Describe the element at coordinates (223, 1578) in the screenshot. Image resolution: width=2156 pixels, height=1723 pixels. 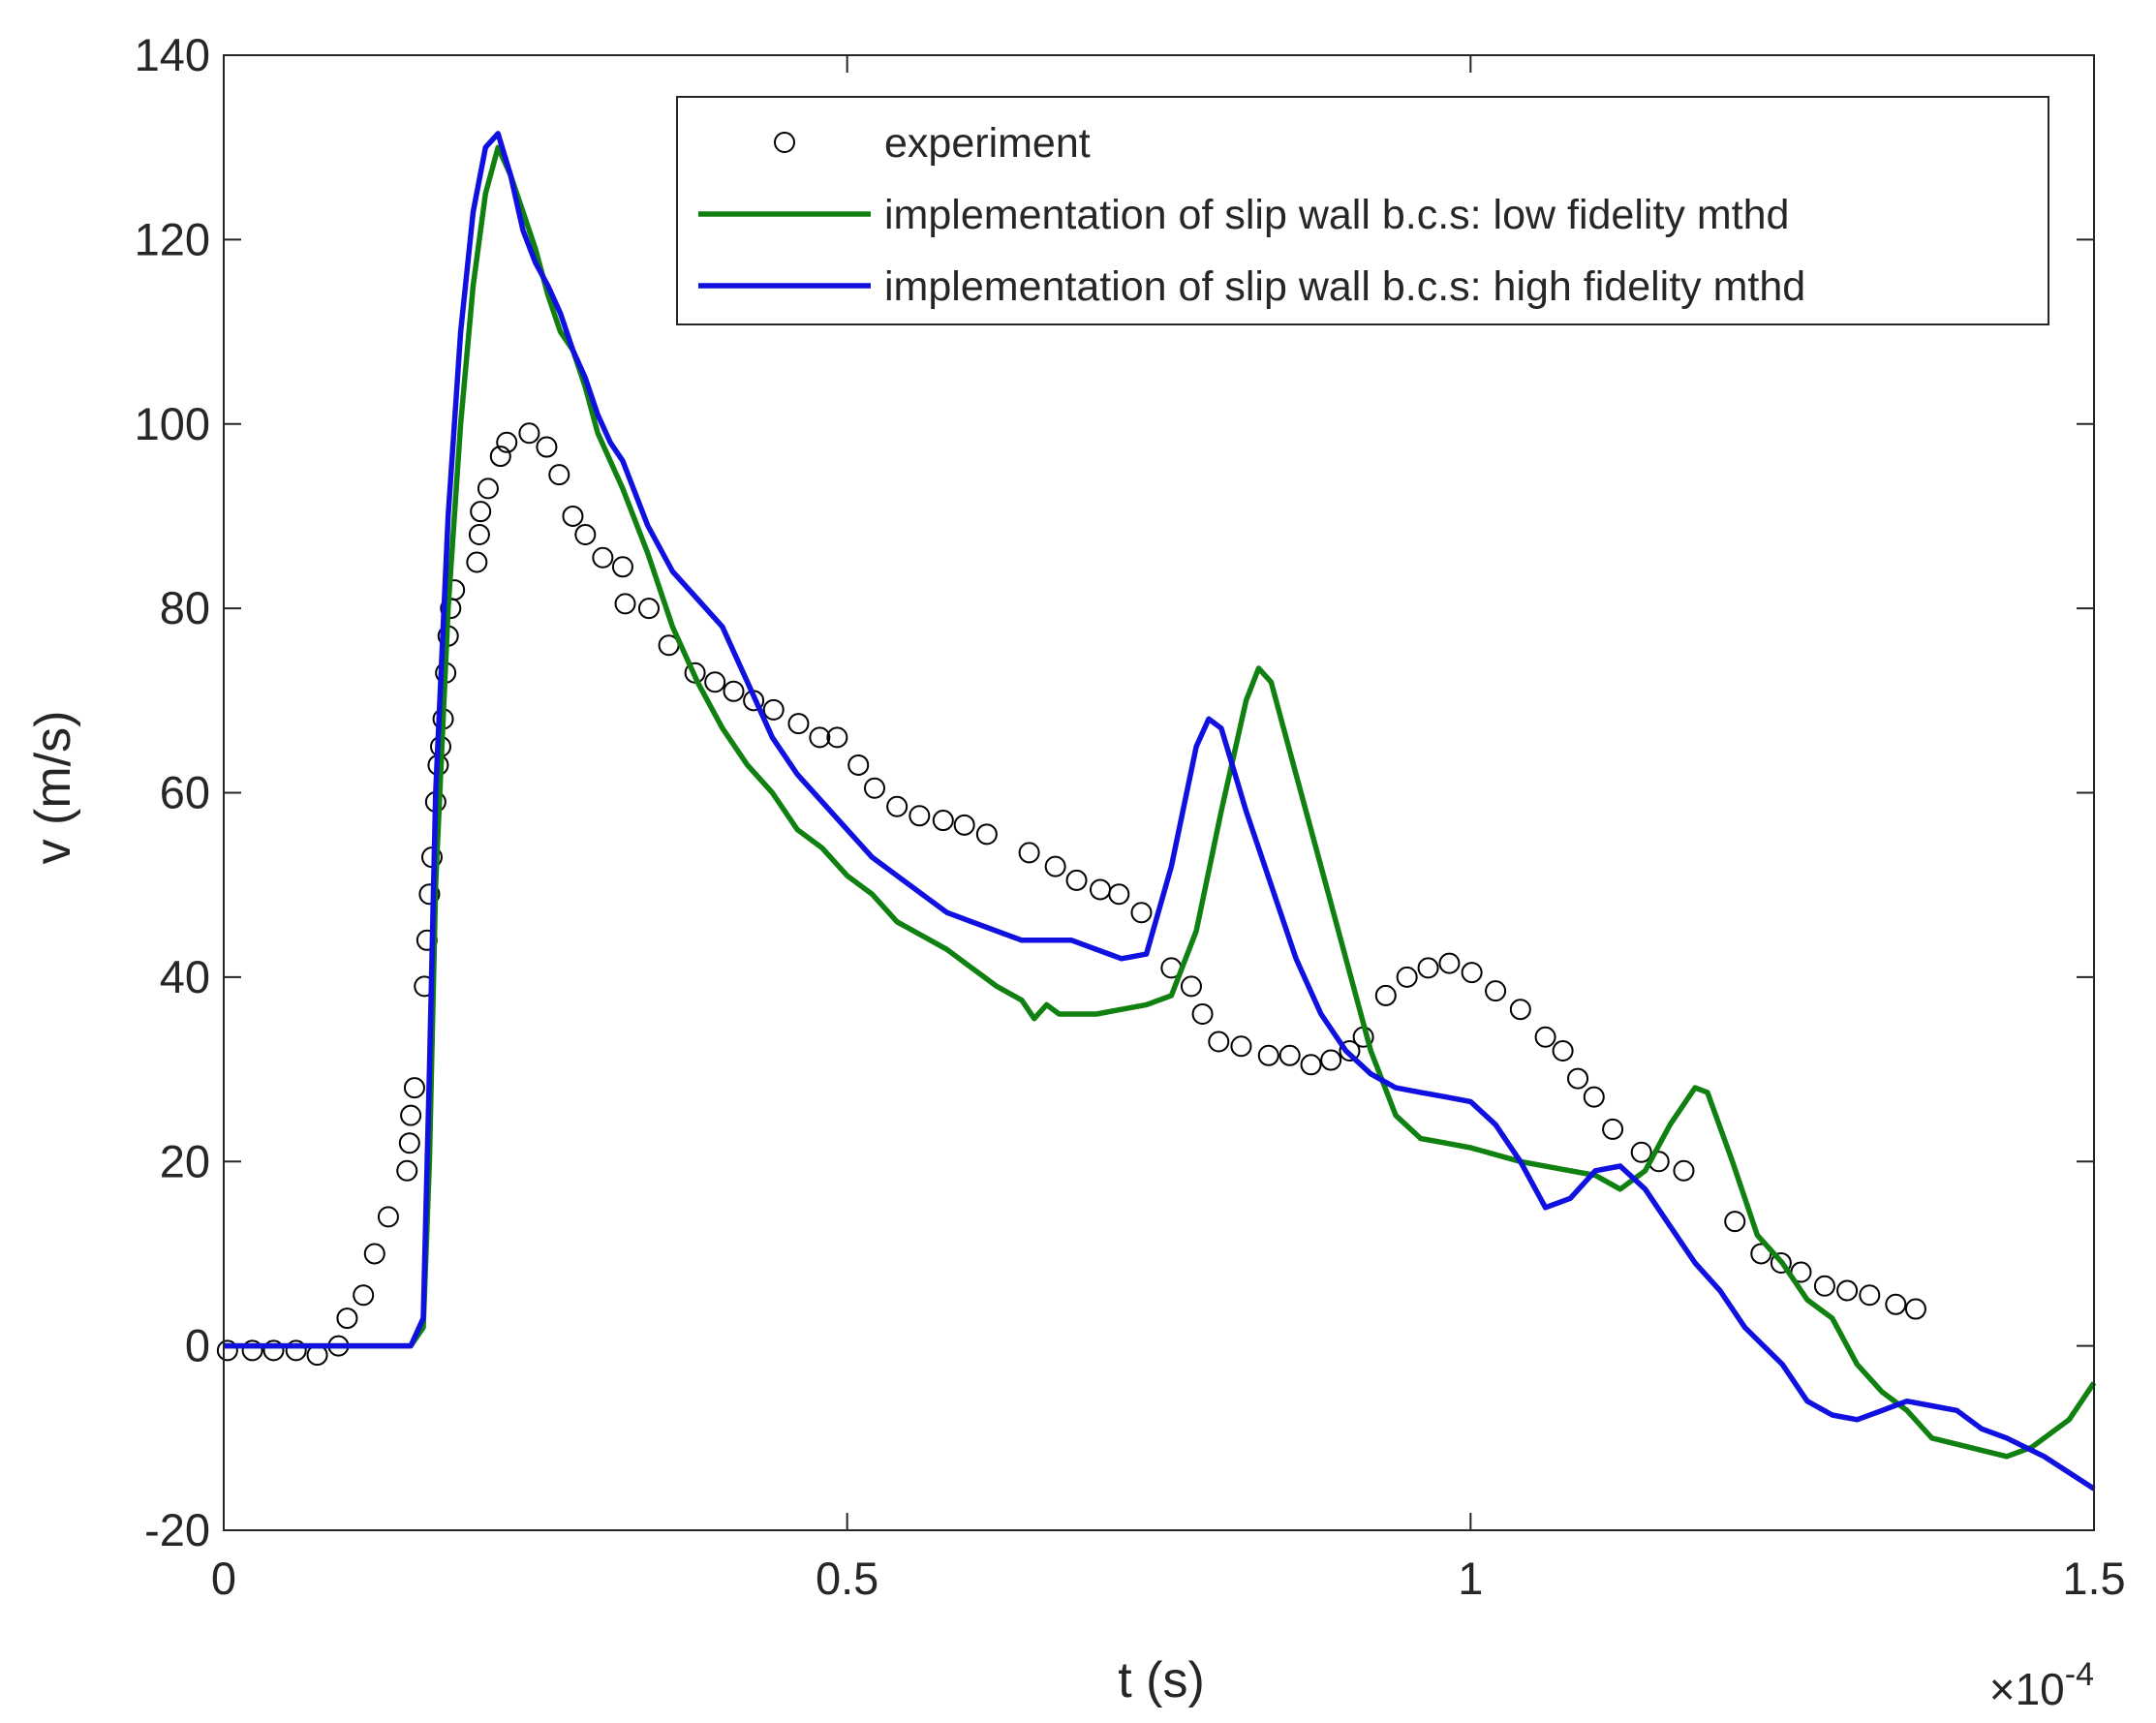
I see `x-tick-label: 0` at that location.